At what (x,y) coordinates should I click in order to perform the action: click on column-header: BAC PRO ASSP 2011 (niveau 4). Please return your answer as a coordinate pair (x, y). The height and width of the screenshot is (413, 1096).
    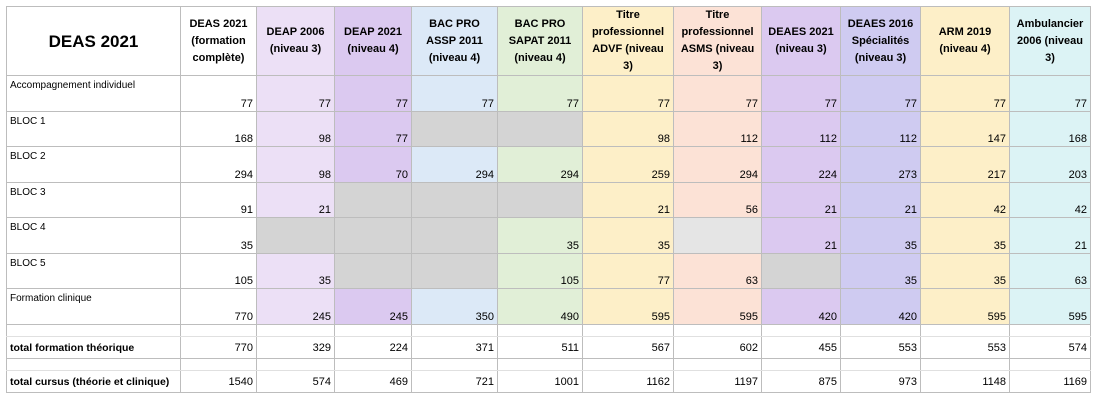
    Looking at the image, I should click on (454, 41).